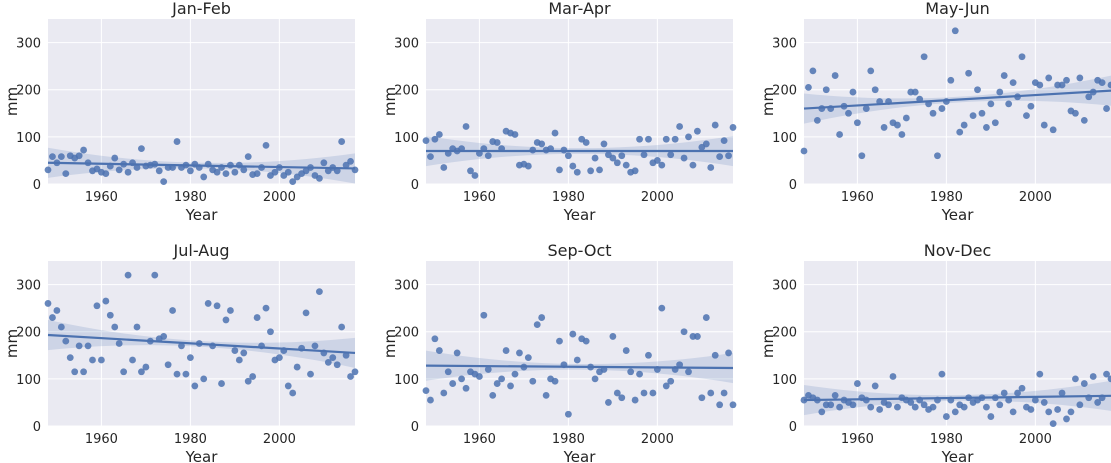 The image size is (1111, 463). I want to click on y-tick-label: 200, so click(406, 91).